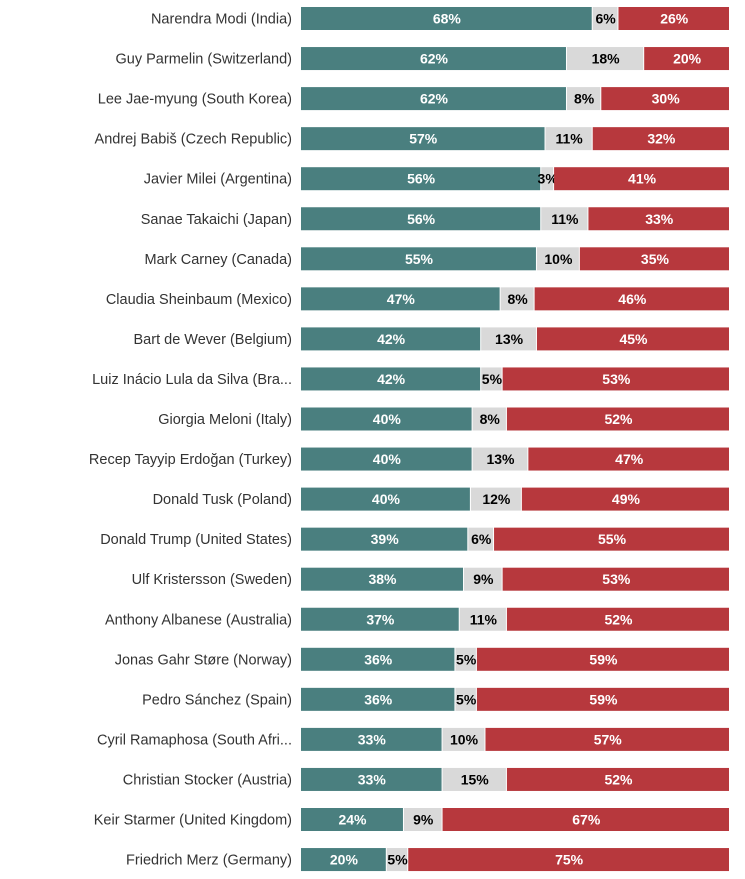  I want to click on data-label-approve: 55%, so click(419, 259).